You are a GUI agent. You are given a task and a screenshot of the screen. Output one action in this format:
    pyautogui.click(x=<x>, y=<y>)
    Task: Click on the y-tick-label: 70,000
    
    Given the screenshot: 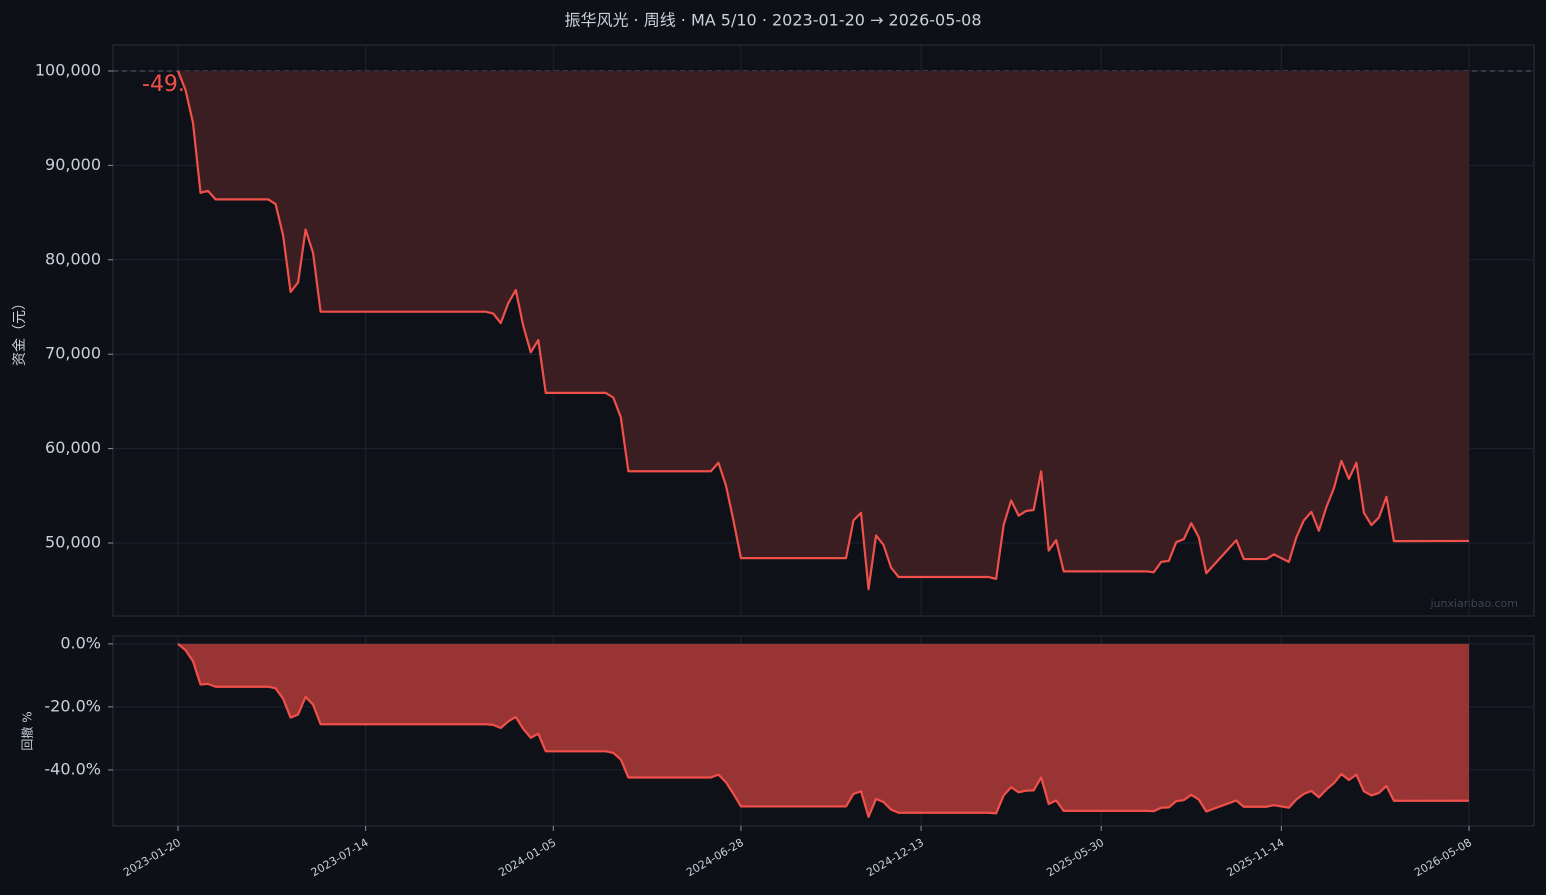 What is the action you would take?
    pyautogui.click(x=73, y=353)
    